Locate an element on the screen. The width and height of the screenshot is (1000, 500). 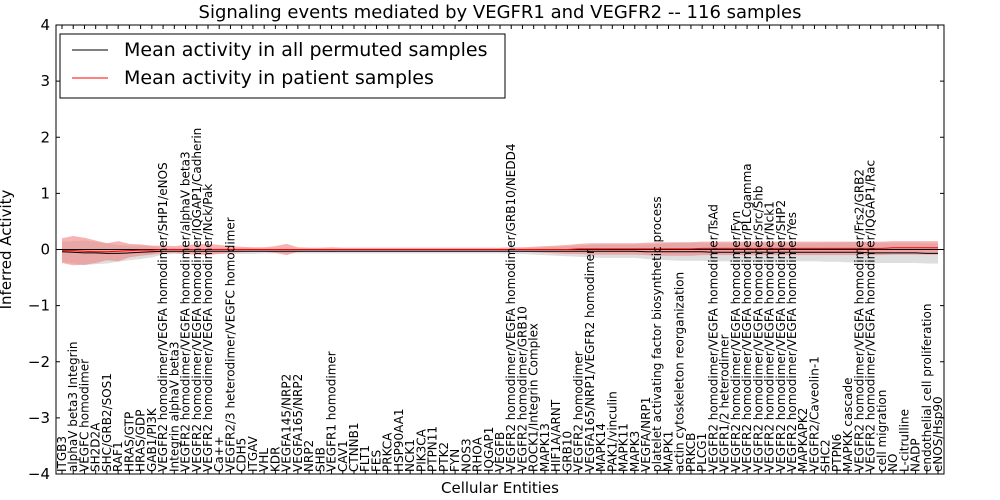
entity-label: NO is located at coordinates (893, 463).